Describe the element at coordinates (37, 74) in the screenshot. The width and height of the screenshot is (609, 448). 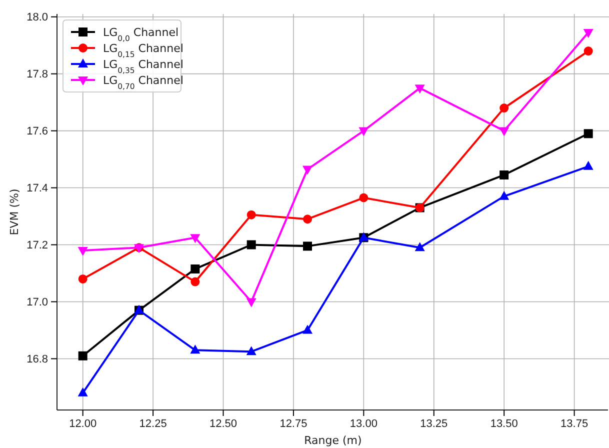
I see `y-tick-label: 17.8` at that location.